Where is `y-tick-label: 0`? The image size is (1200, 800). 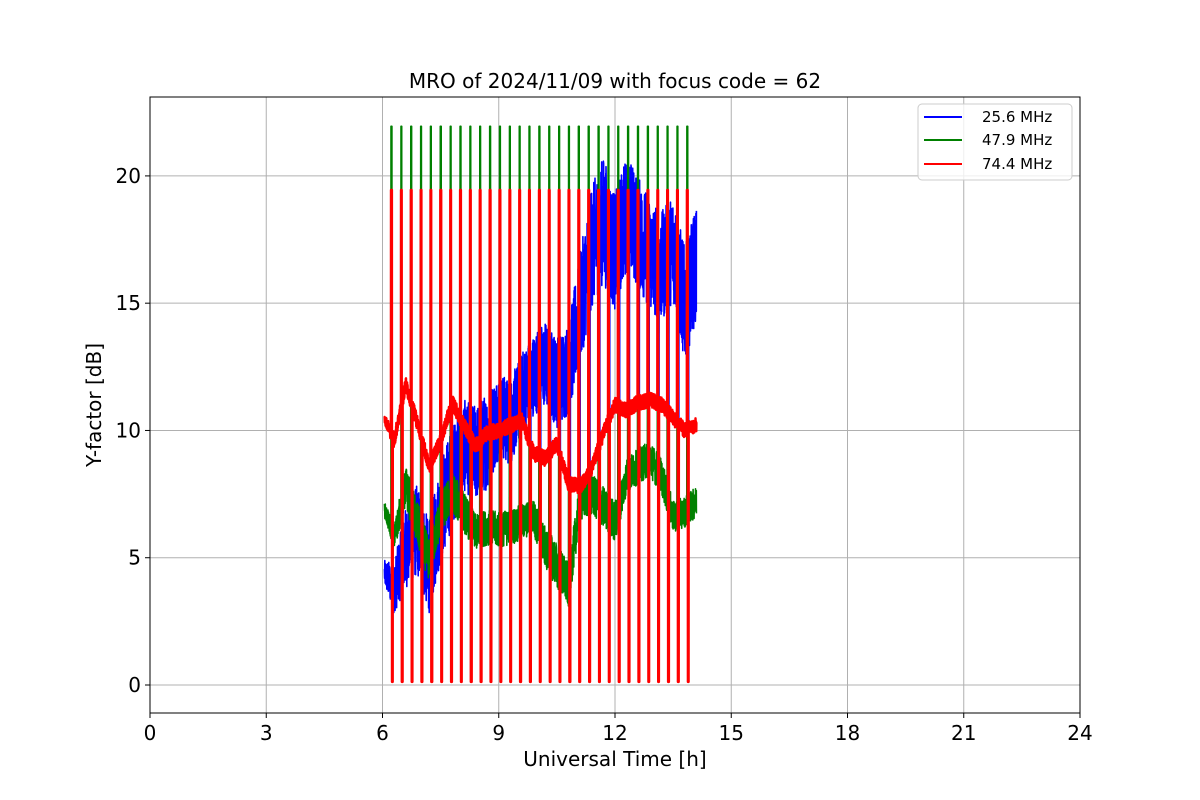 y-tick-label: 0 is located at coordinates (134, 685).